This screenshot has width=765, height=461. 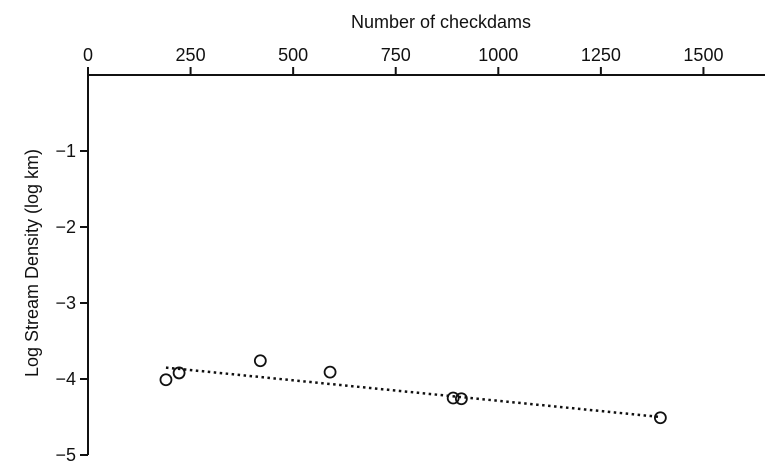 What do you see at coordinates (65, 379) in the screenshot?
I see `y-tick-label: −4` at bounding box center [65, 379].